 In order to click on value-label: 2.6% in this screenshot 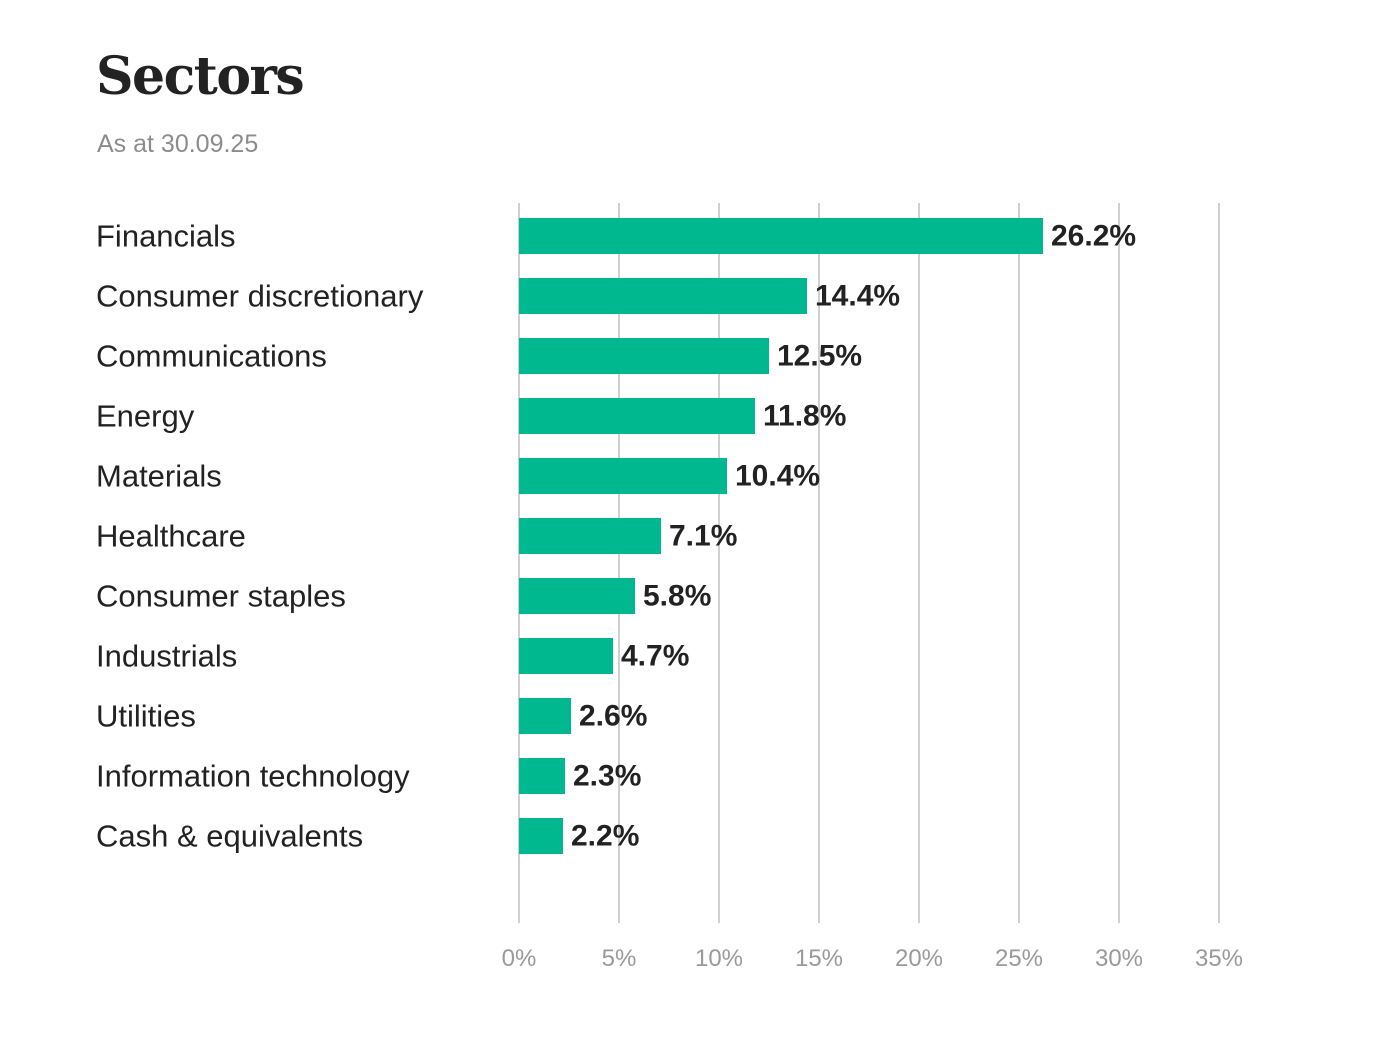, I will do `click(613, 716)`.